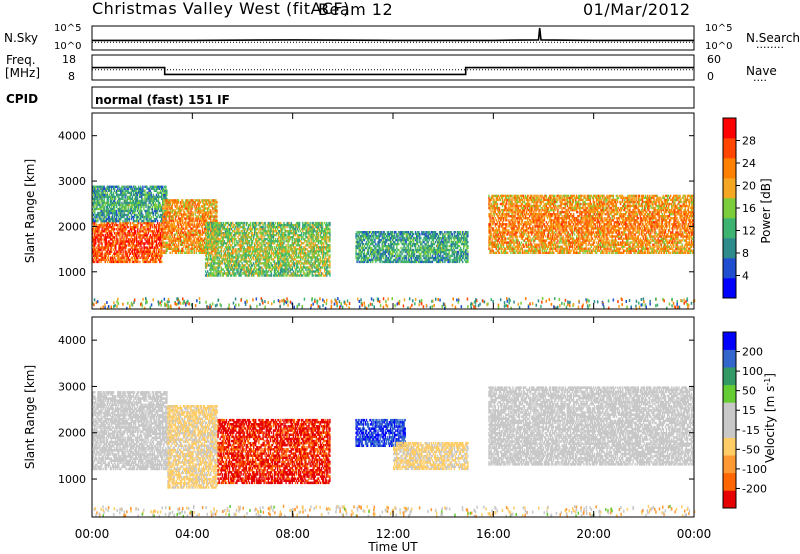 The height and width of the screenshot is (554, 800). What do you see at coordinates (69, 59) in the screenshot?
I see `freq-left-tick-top: 18` at bounding box center [69, 59].